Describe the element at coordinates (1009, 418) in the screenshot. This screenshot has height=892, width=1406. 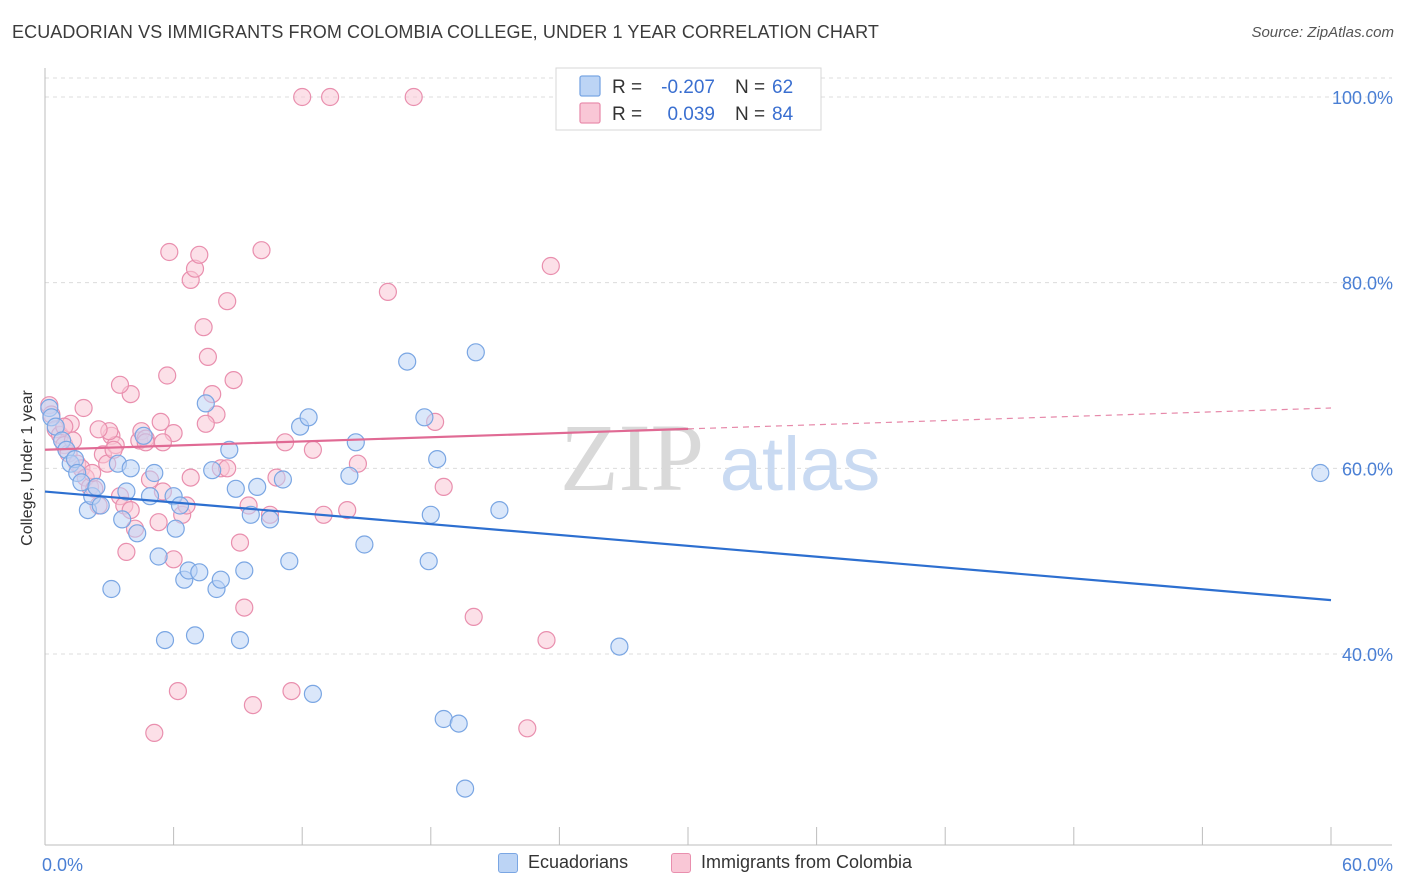
I see `trend-line-colombia-dashed` at that location.